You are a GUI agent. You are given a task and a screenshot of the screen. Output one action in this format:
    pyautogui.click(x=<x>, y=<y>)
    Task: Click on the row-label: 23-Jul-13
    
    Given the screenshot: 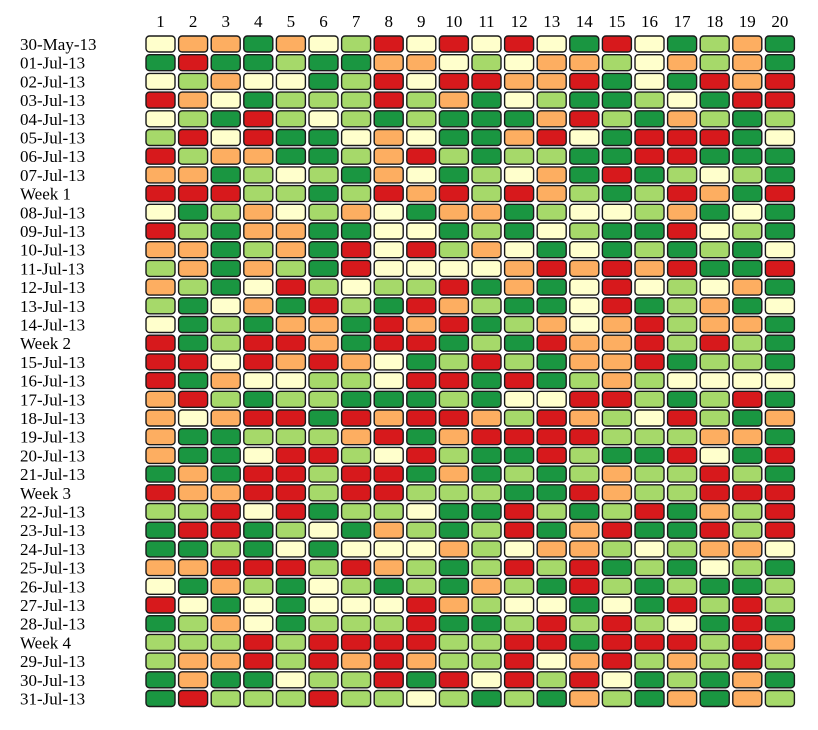 What is the action you would take?
    pyautogui.click(x=52, y=530)
    